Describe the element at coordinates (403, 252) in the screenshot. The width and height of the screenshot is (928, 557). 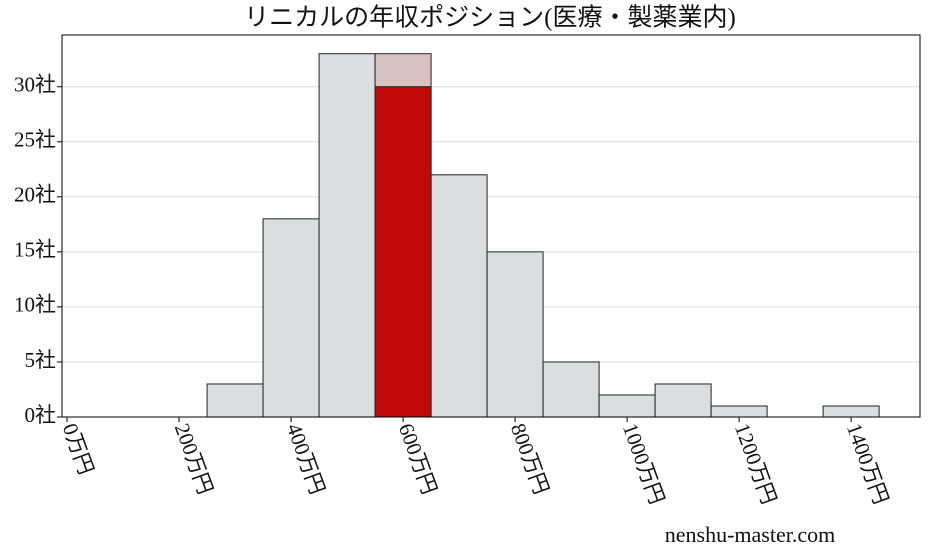
I see `highlight-bar` at that location.